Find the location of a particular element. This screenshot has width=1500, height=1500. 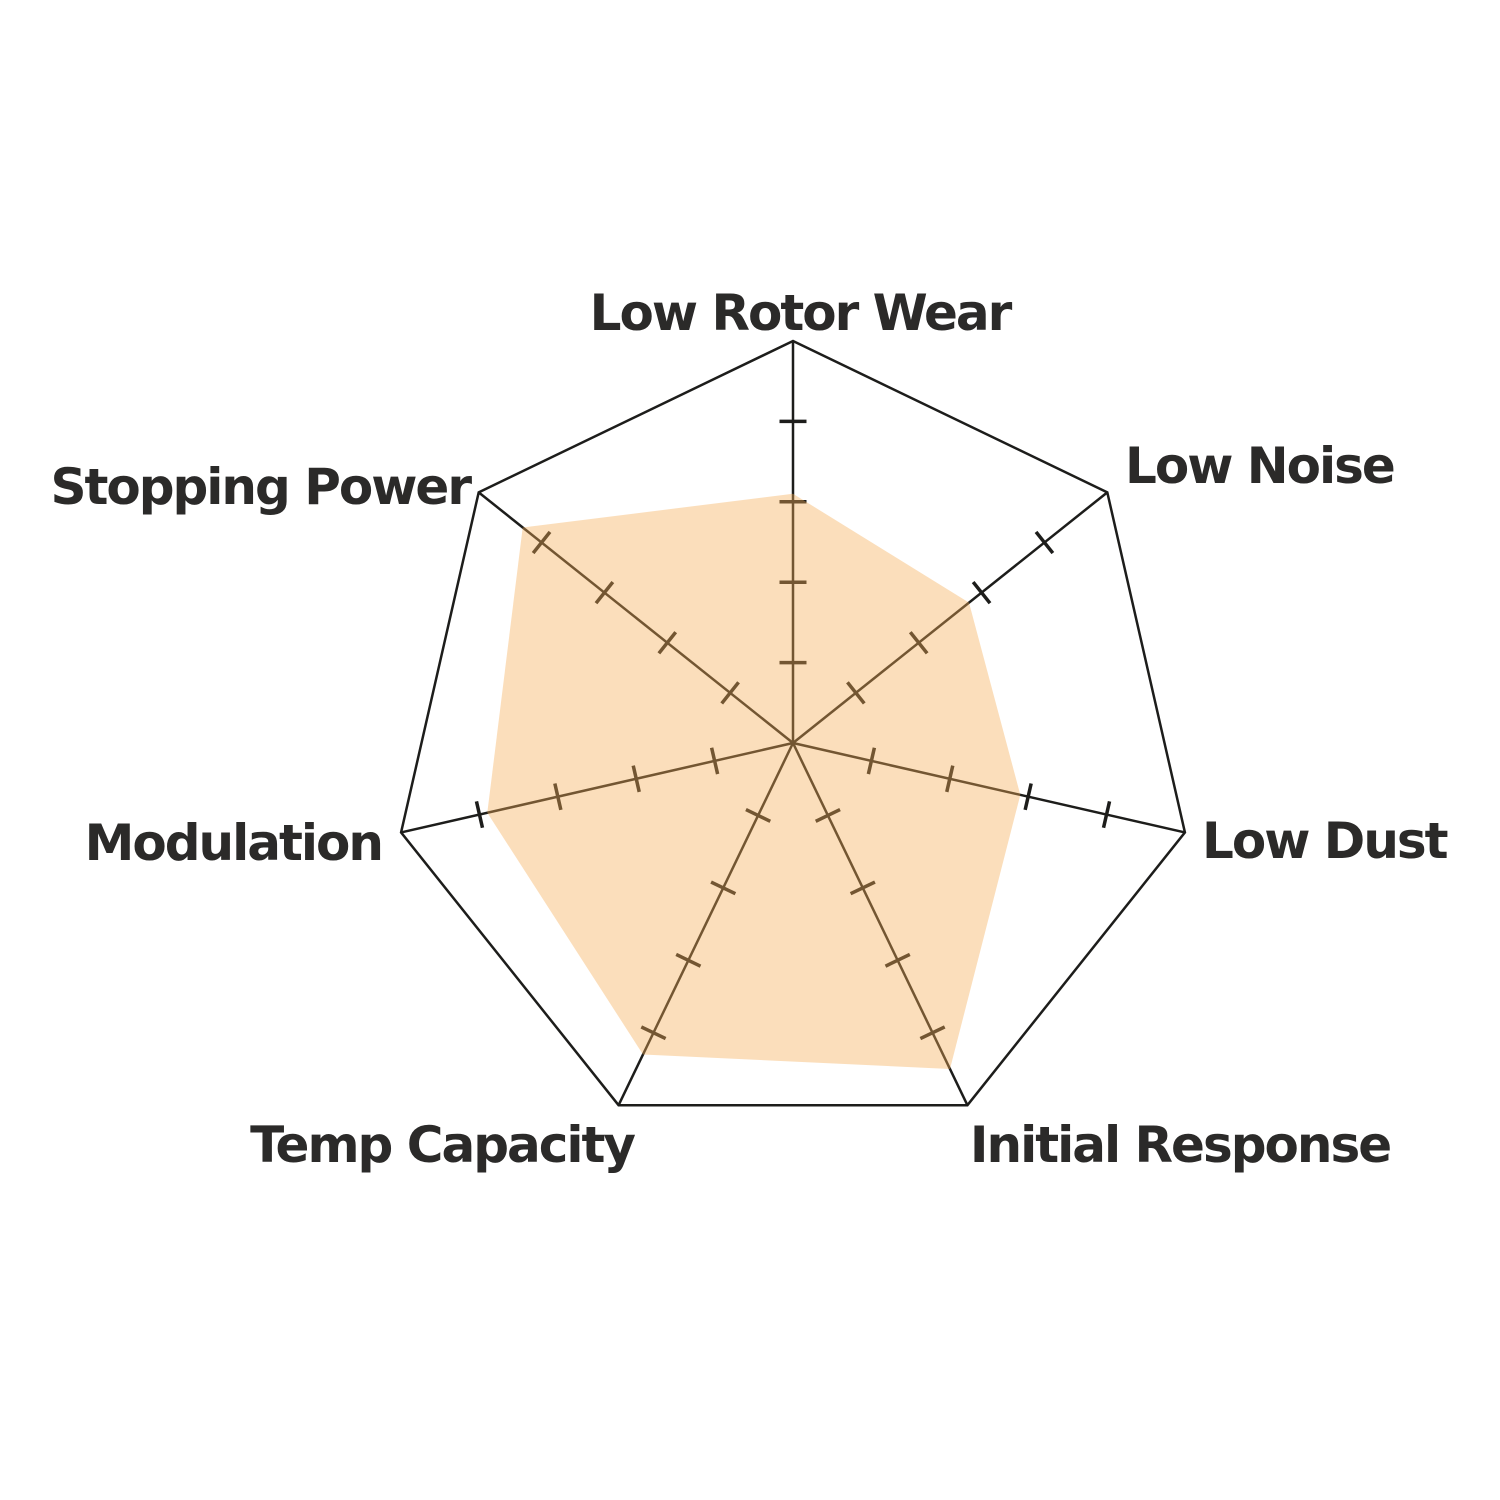

axis-label-initial-response: Initial Response is located at coordinates (1180, 1145).